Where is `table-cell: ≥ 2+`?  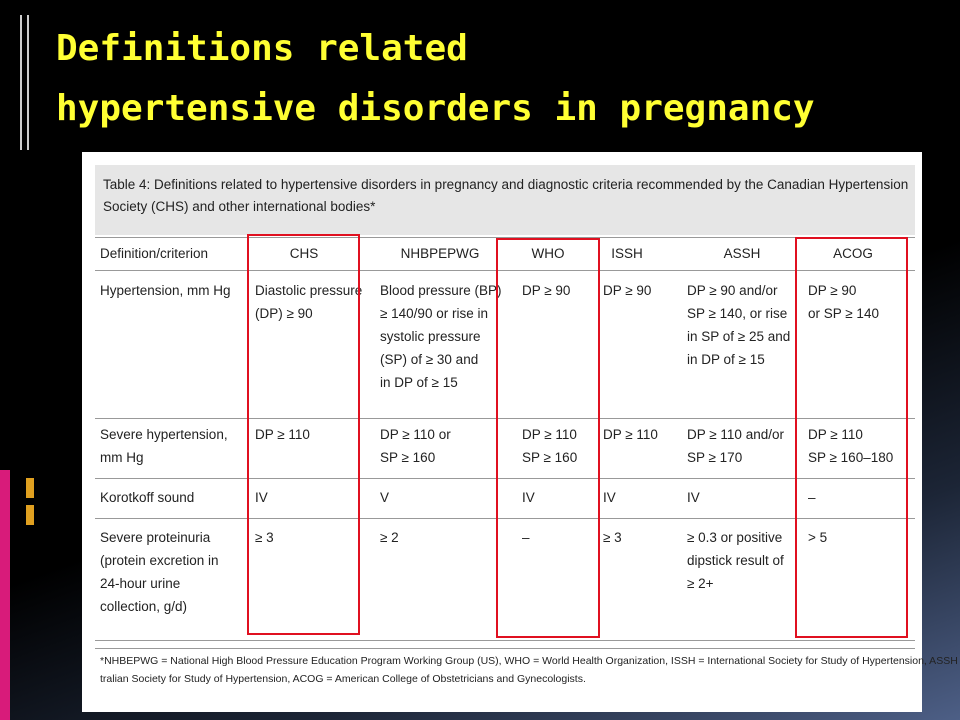
table-cell: ≥ 2+ is located at coordinates (700, 583).